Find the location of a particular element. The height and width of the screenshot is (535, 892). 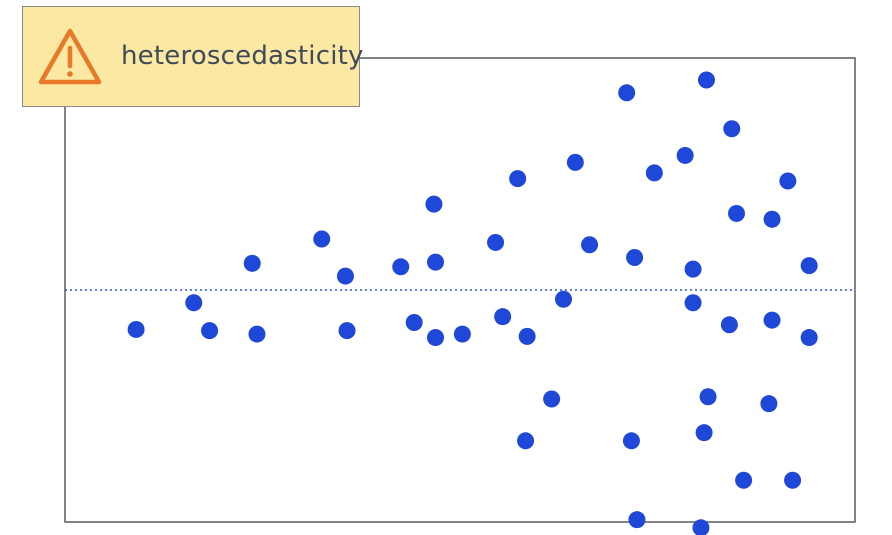

badge-label: heteroscedasticity is located at coordinates (242, 56).